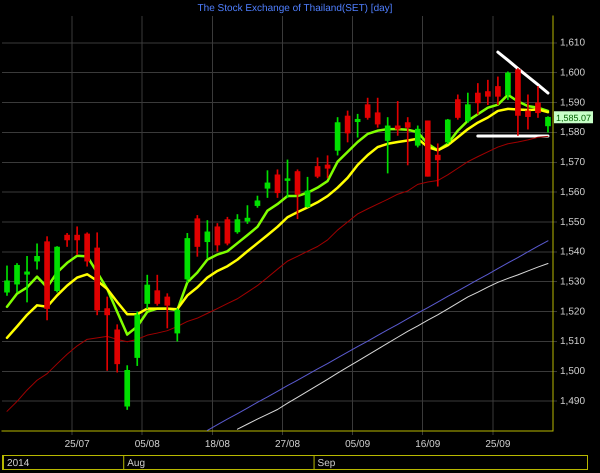 This screenshot has width=600, height=473. What do you see at coordinates (573, 102) in the screenshot?
I see `y-tick-label: 1,590` at bounding box center [573, 102].